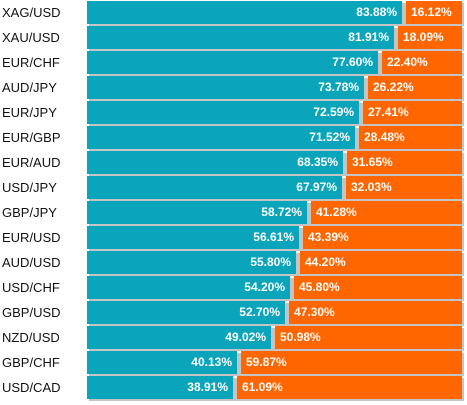 This screenshot has width=467, height=405. Describe the element at coordinates (378, 287) in the screenshot. I see `short-bar: 45.80%` at that location.